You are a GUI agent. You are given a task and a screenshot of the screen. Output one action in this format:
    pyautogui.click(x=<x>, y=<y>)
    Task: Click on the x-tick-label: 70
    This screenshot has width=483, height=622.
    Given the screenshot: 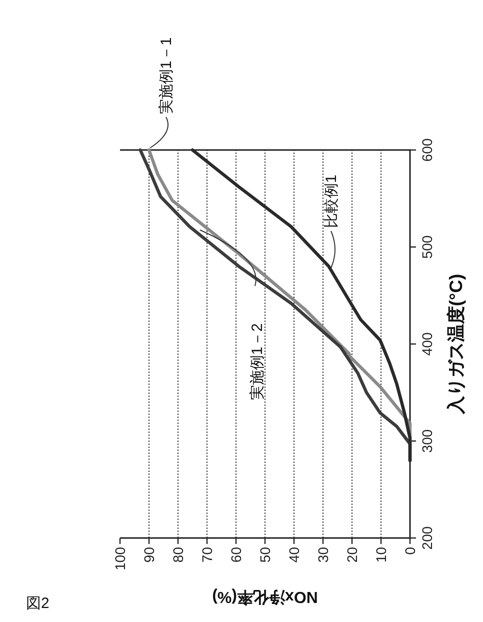 What is the action you would take?
    pyautogui.click(x=207, y=554)
    